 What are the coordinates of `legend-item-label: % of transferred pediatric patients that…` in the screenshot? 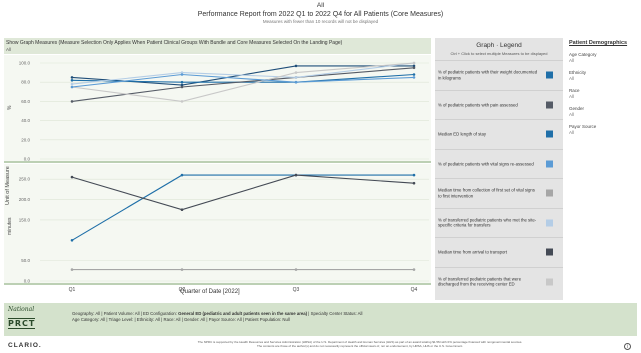 It's located at (480, 281).